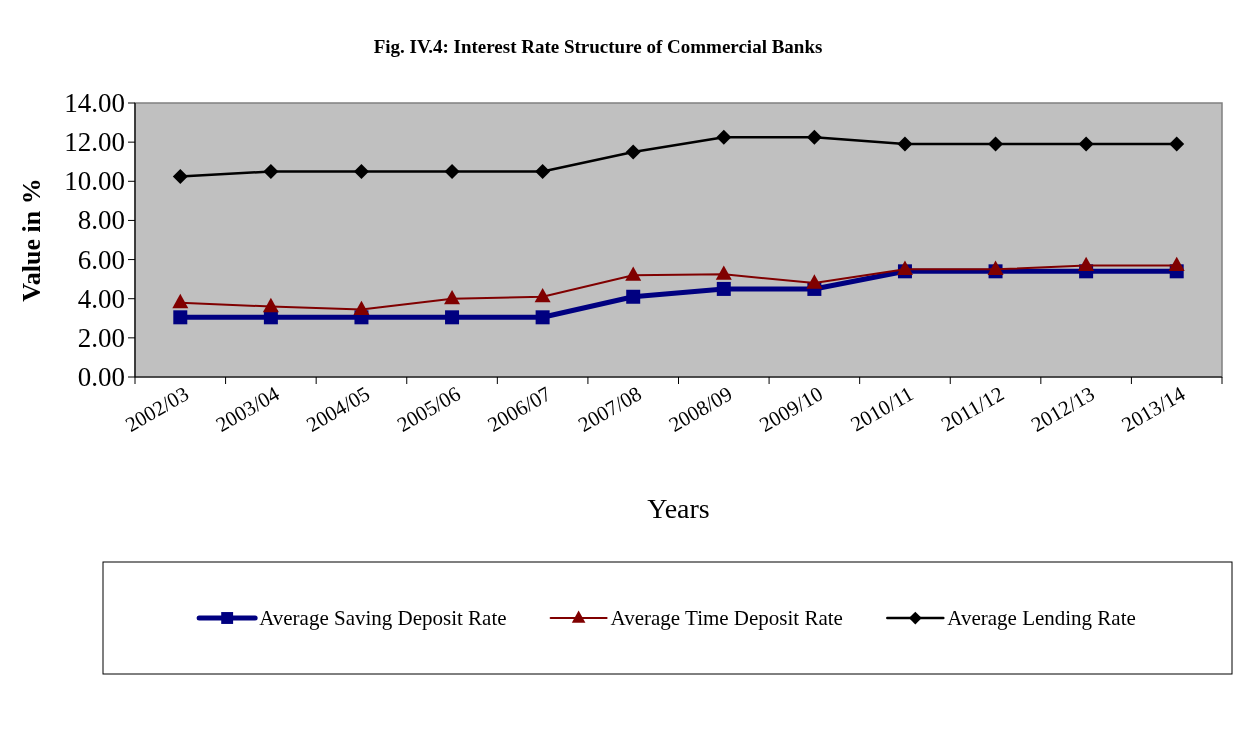 Image resolution: width=1235 pixels, height=730 pixels. I want to click on legend-label: Average Lending Rate, so click(1041, 618).